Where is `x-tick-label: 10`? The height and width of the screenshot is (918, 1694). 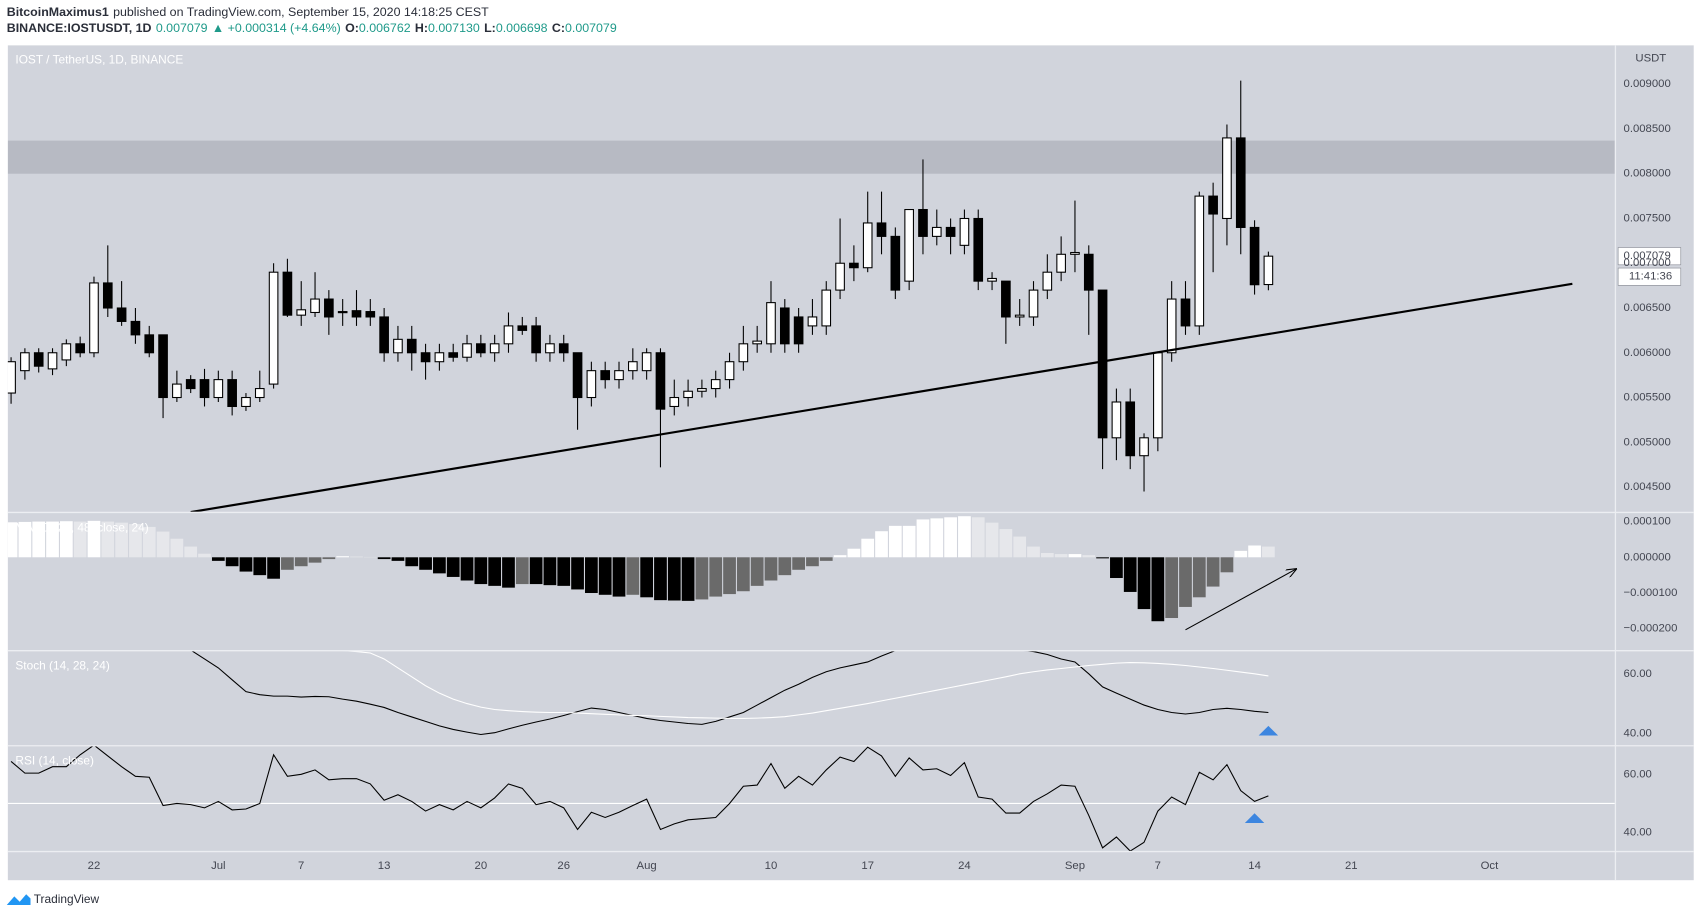
x-tick-label: 10 is located at coordinates (771, 866).